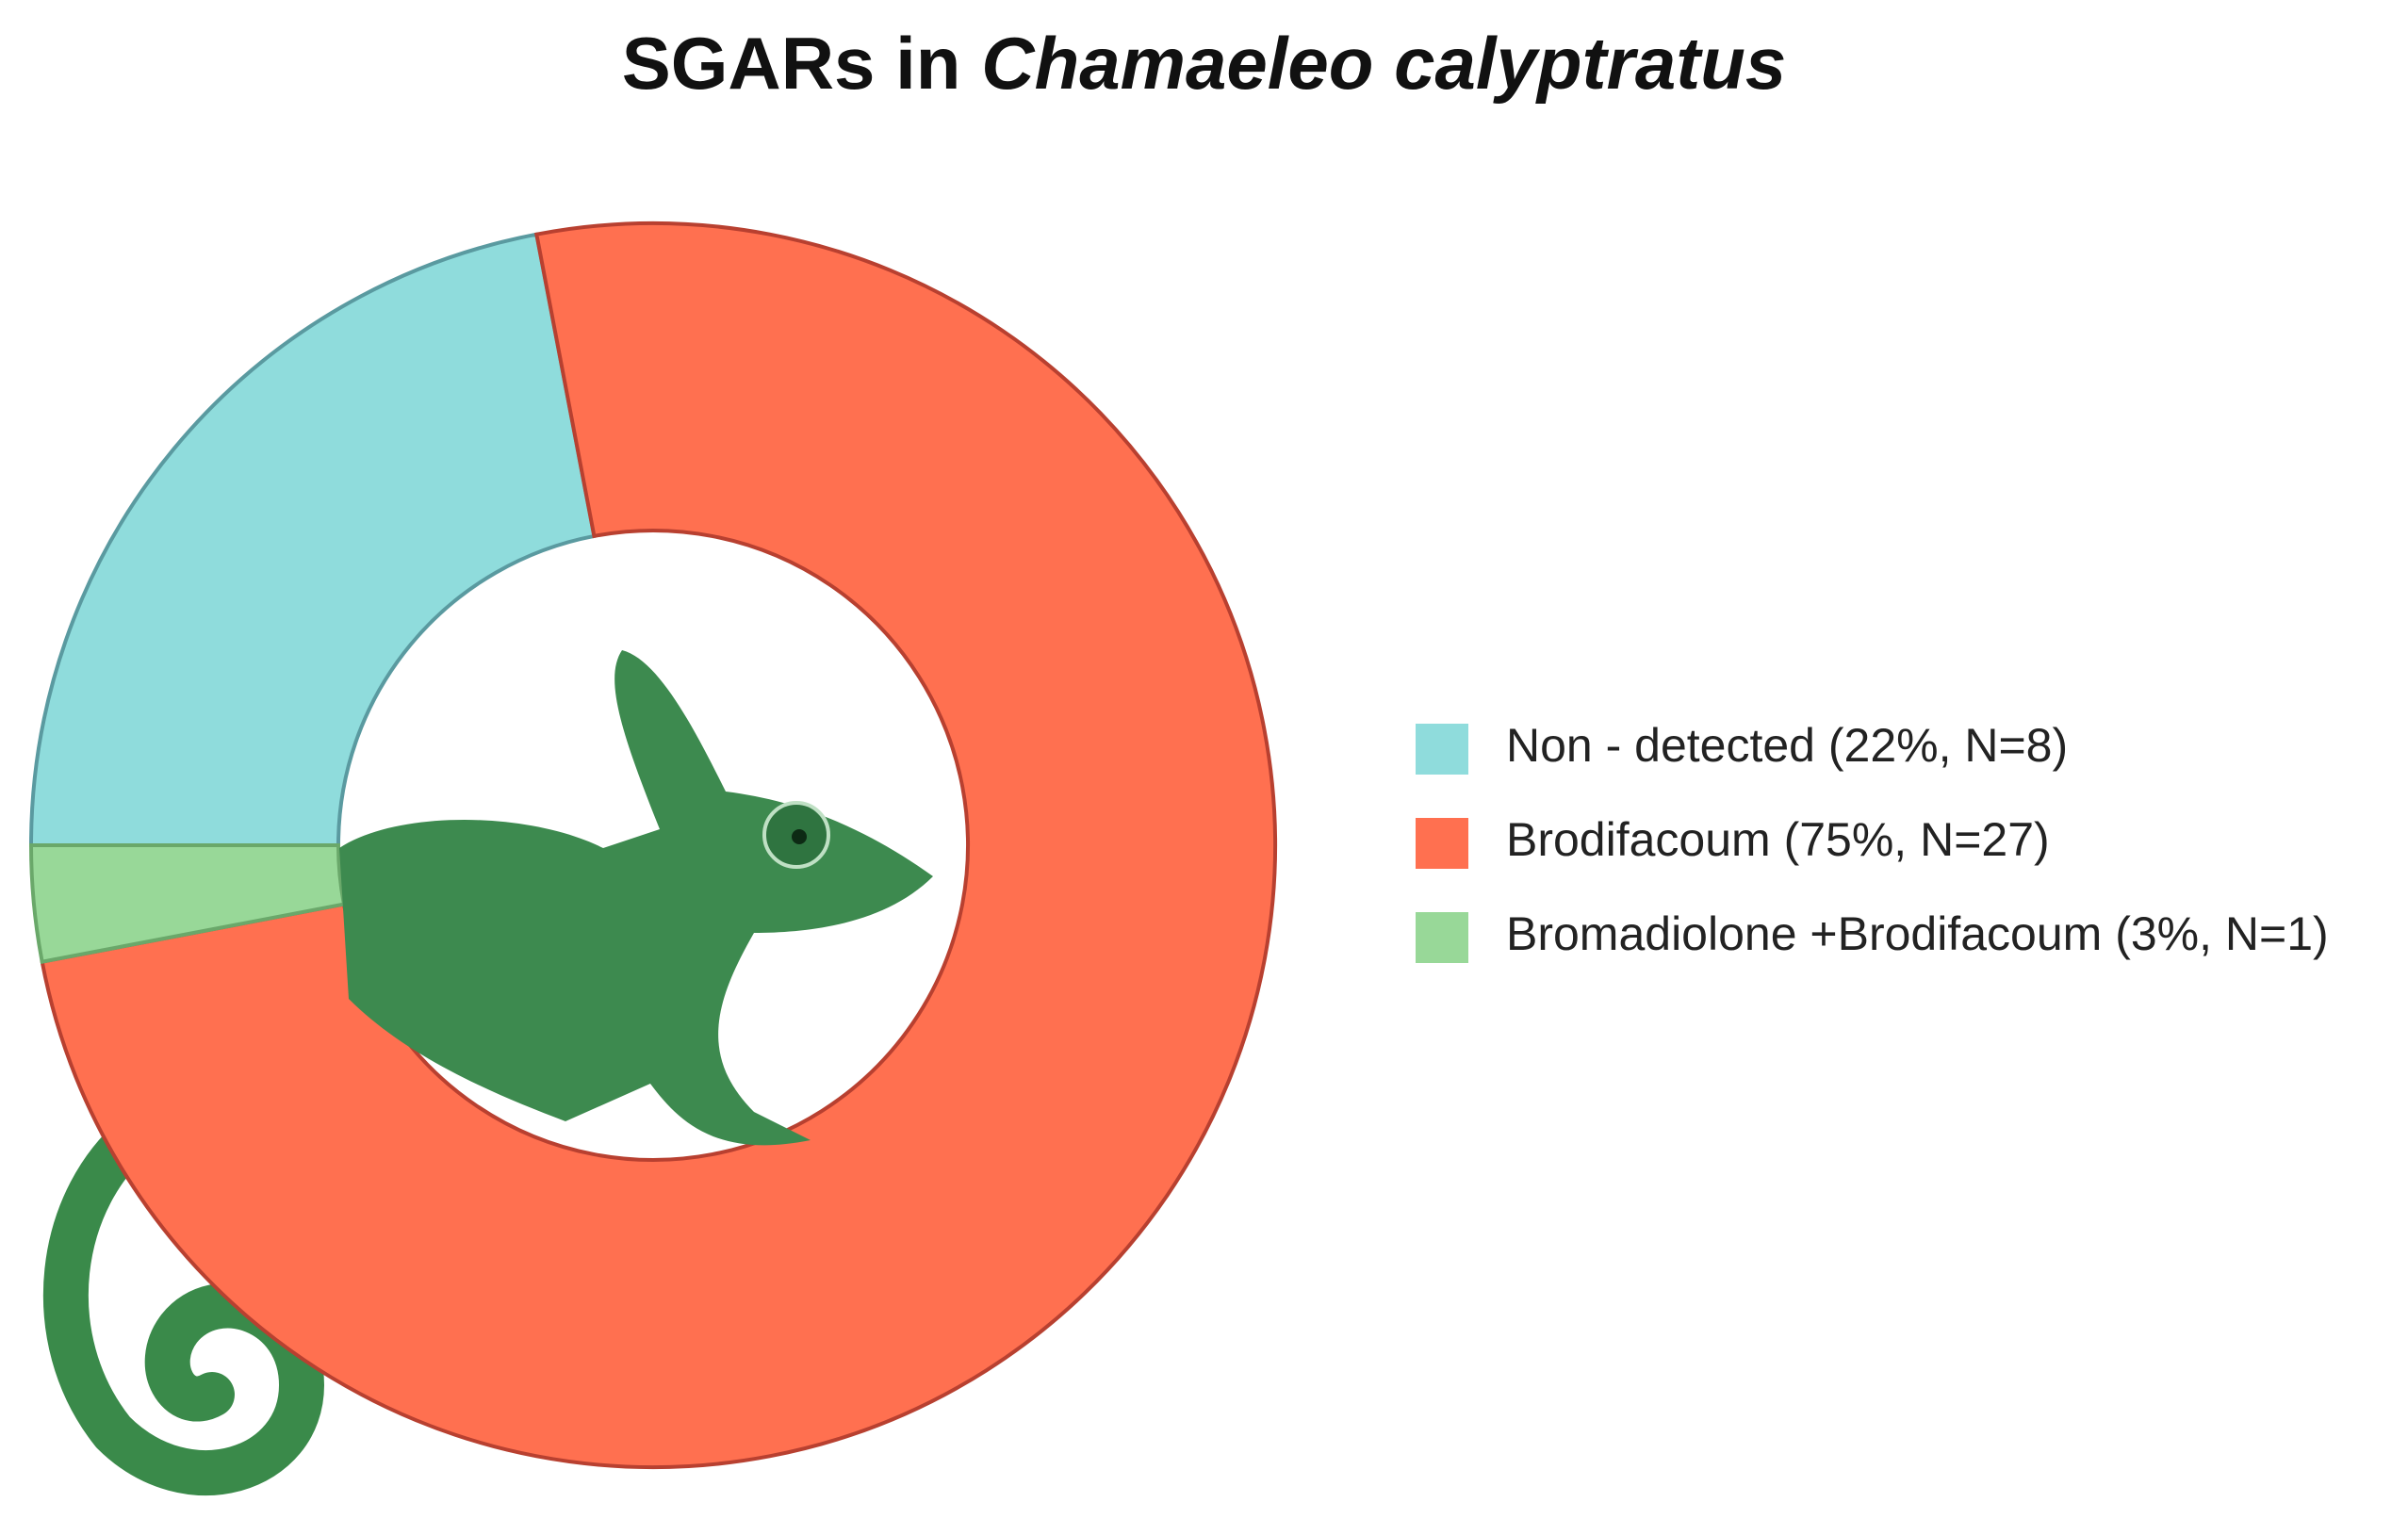 This screenshot has height=1535, width=2408. I want to click on donut-slice, so click(312, 539).